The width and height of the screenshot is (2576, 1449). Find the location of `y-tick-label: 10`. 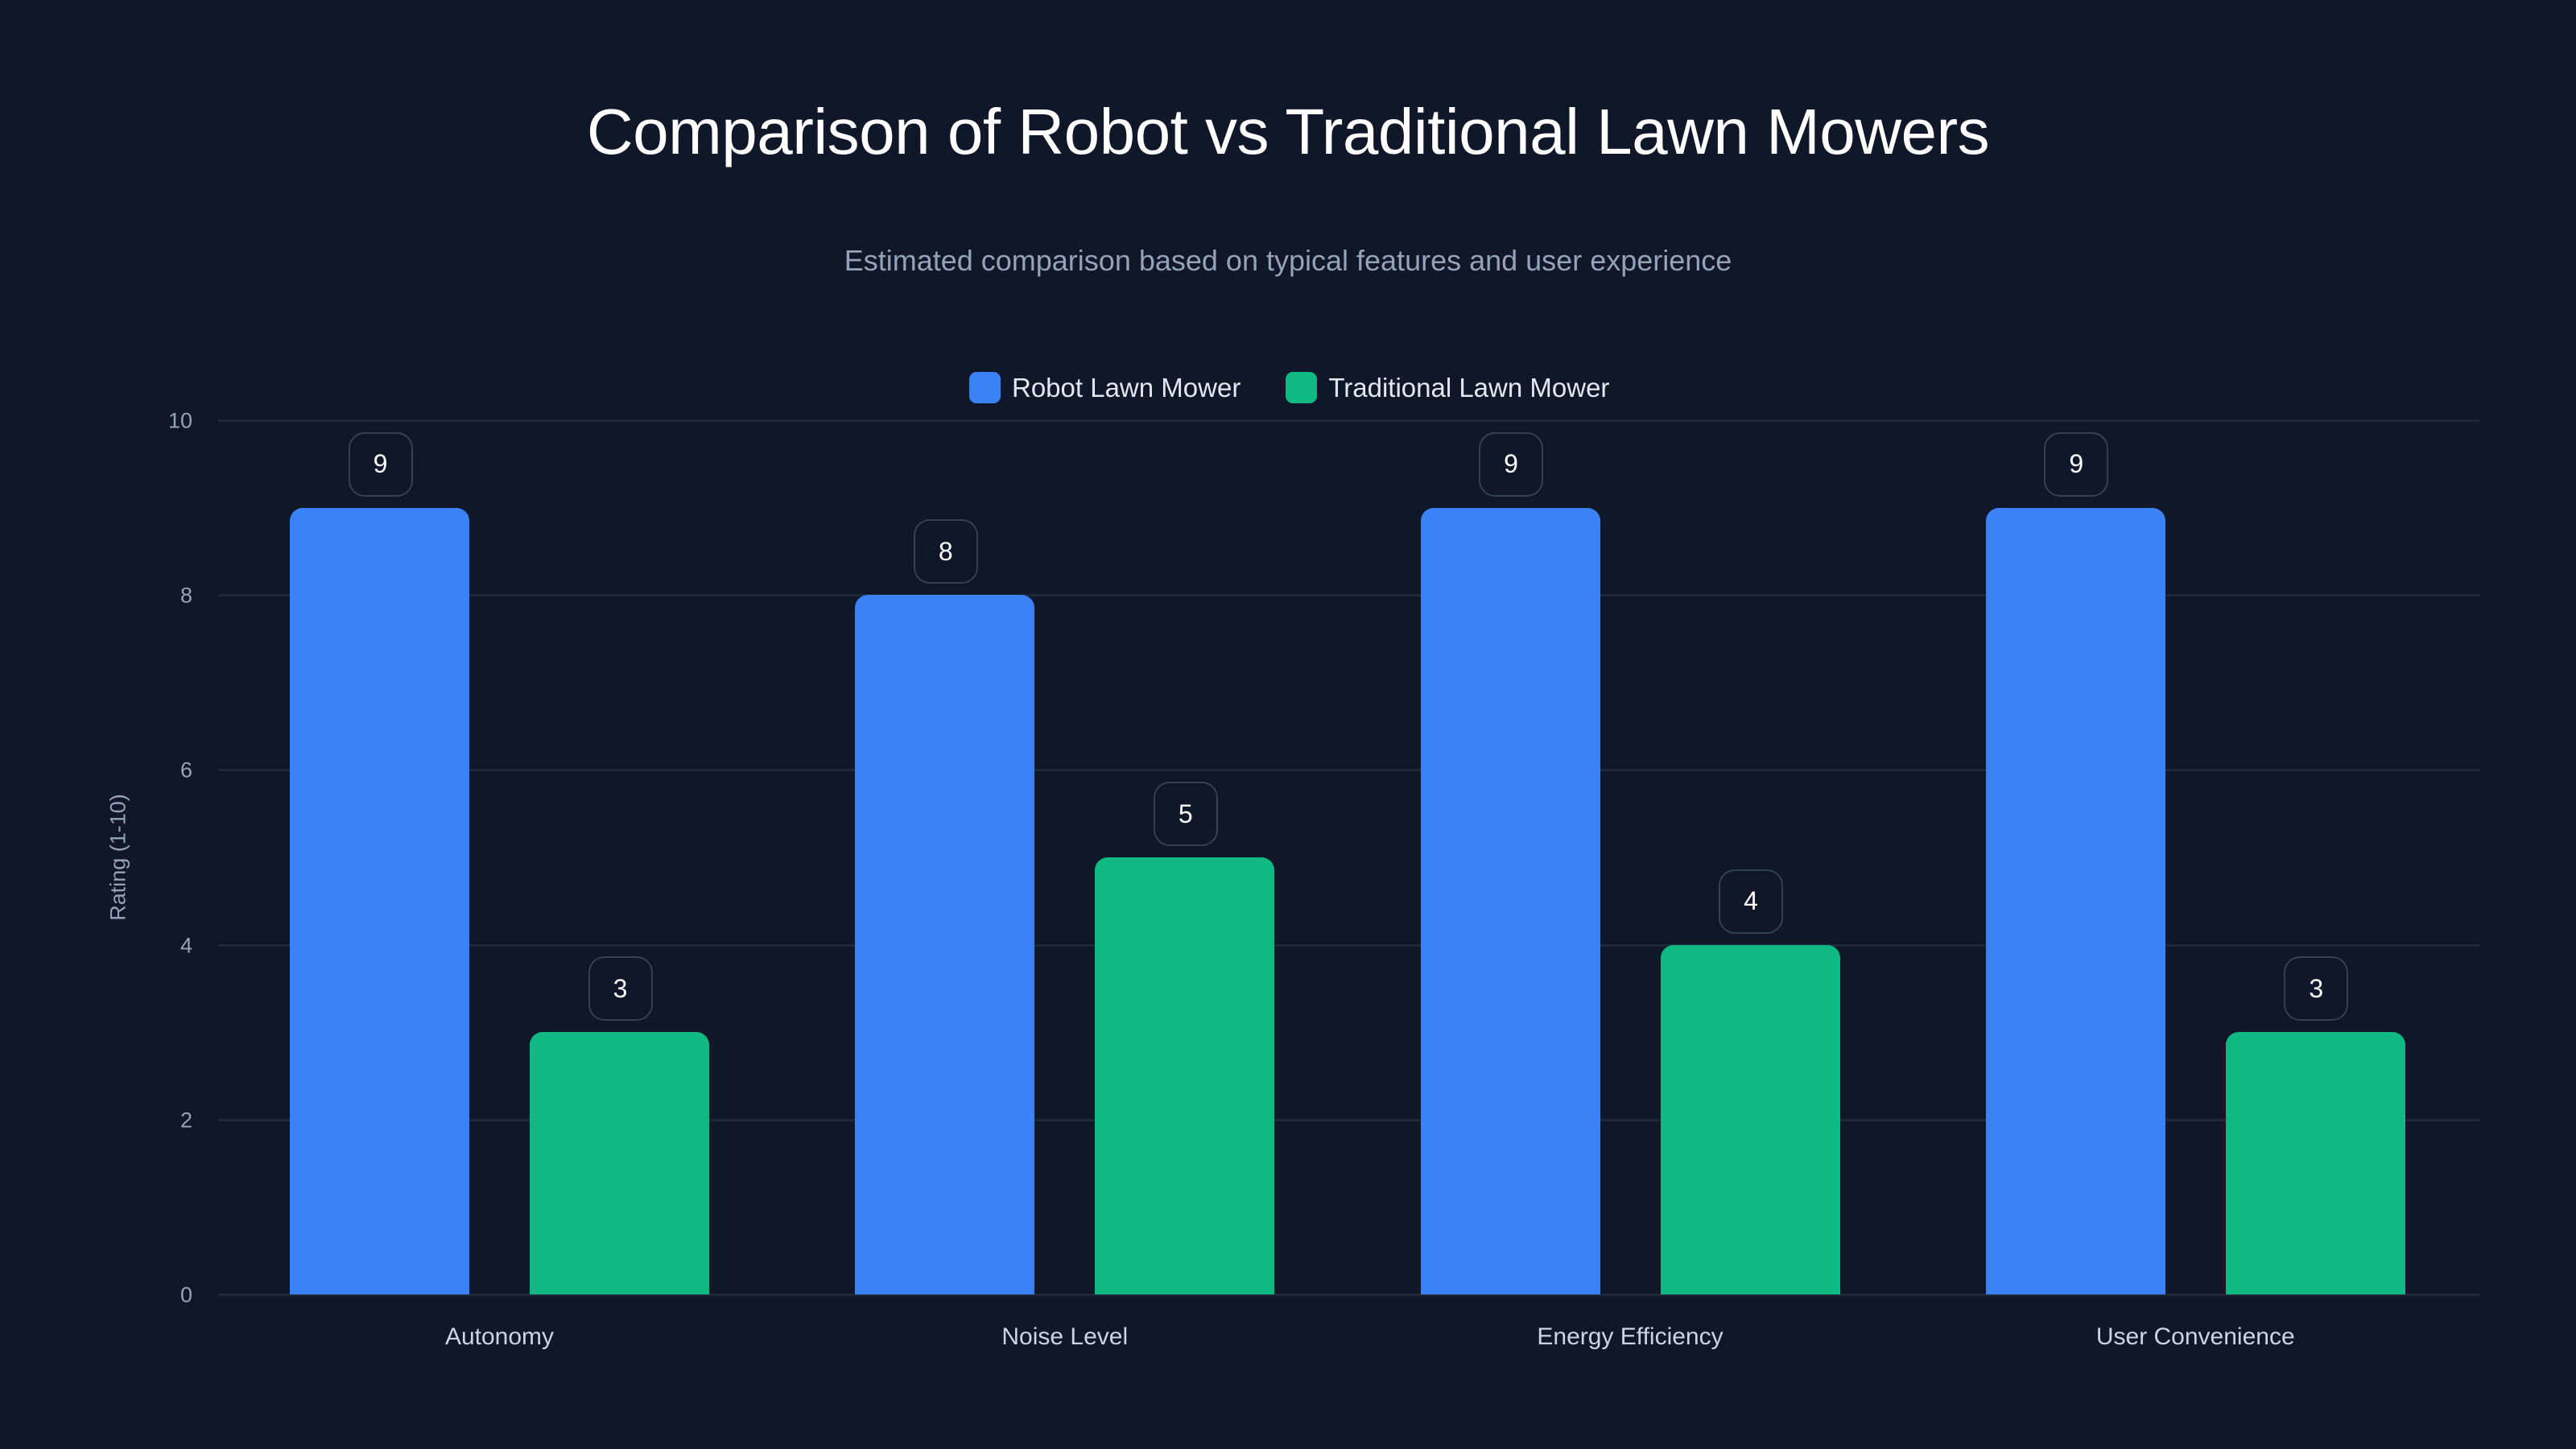

y-tick-label: 10 is located at coordinates (179, 421).